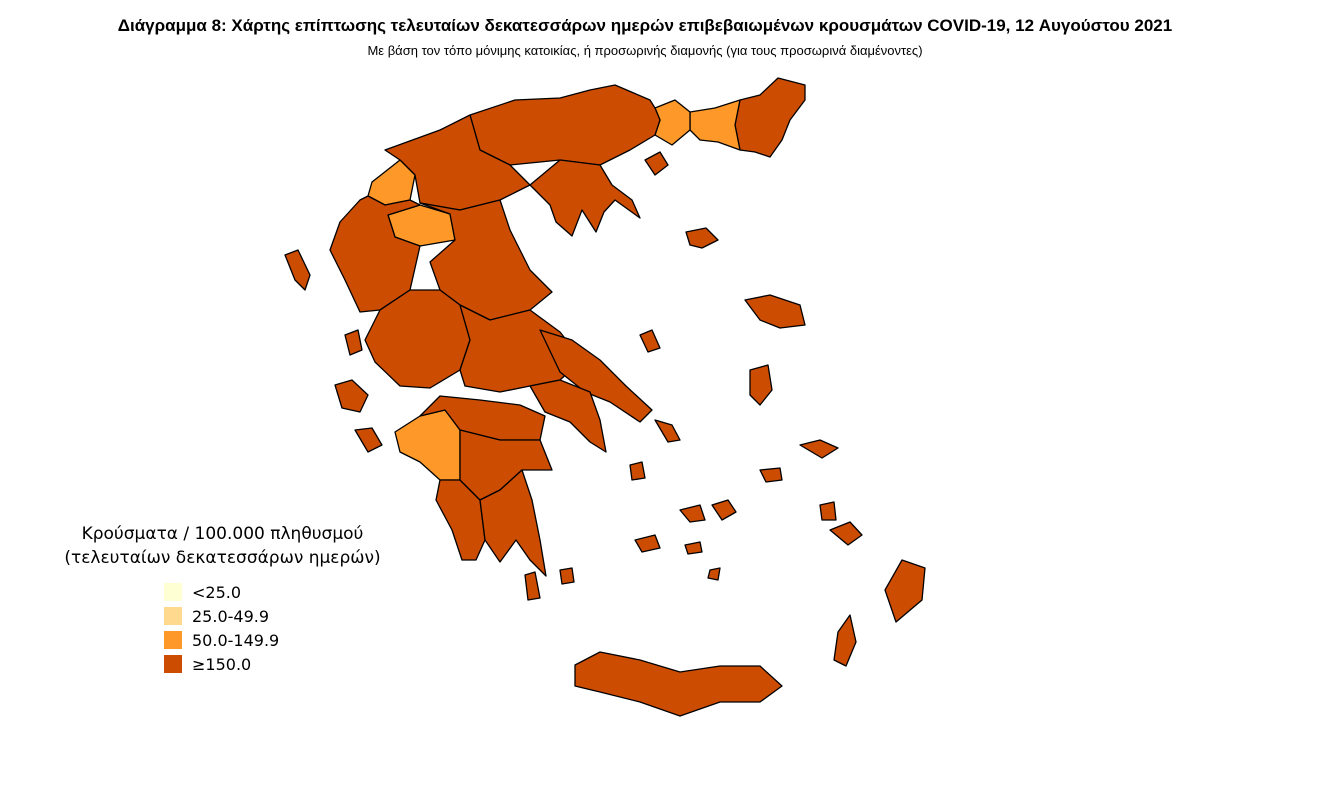  I want to click on legend-item: <25.0, so click(279, 592).